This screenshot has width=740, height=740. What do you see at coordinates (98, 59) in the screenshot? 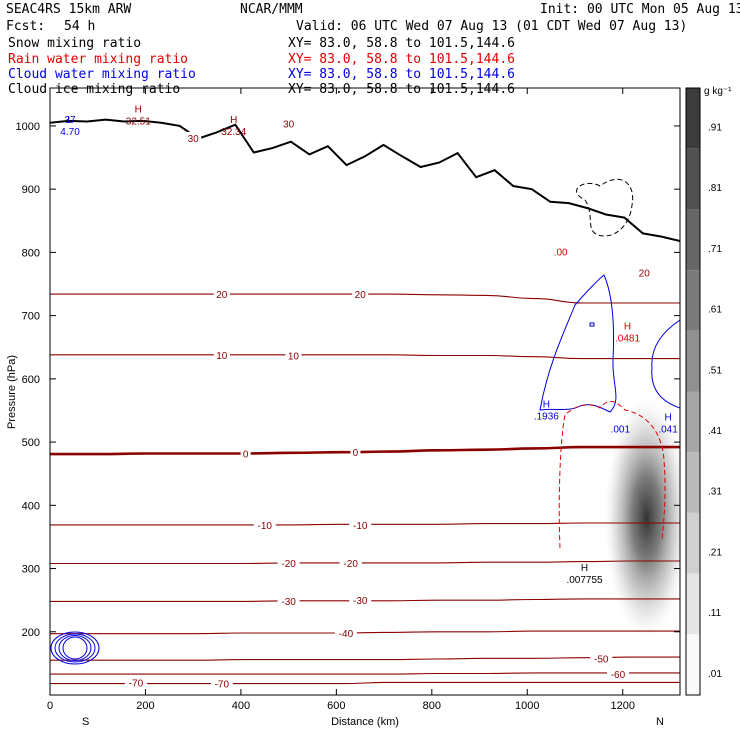
I see `legend-rain-name: Rain water mixing ratio` at bounding box center [98, 59].